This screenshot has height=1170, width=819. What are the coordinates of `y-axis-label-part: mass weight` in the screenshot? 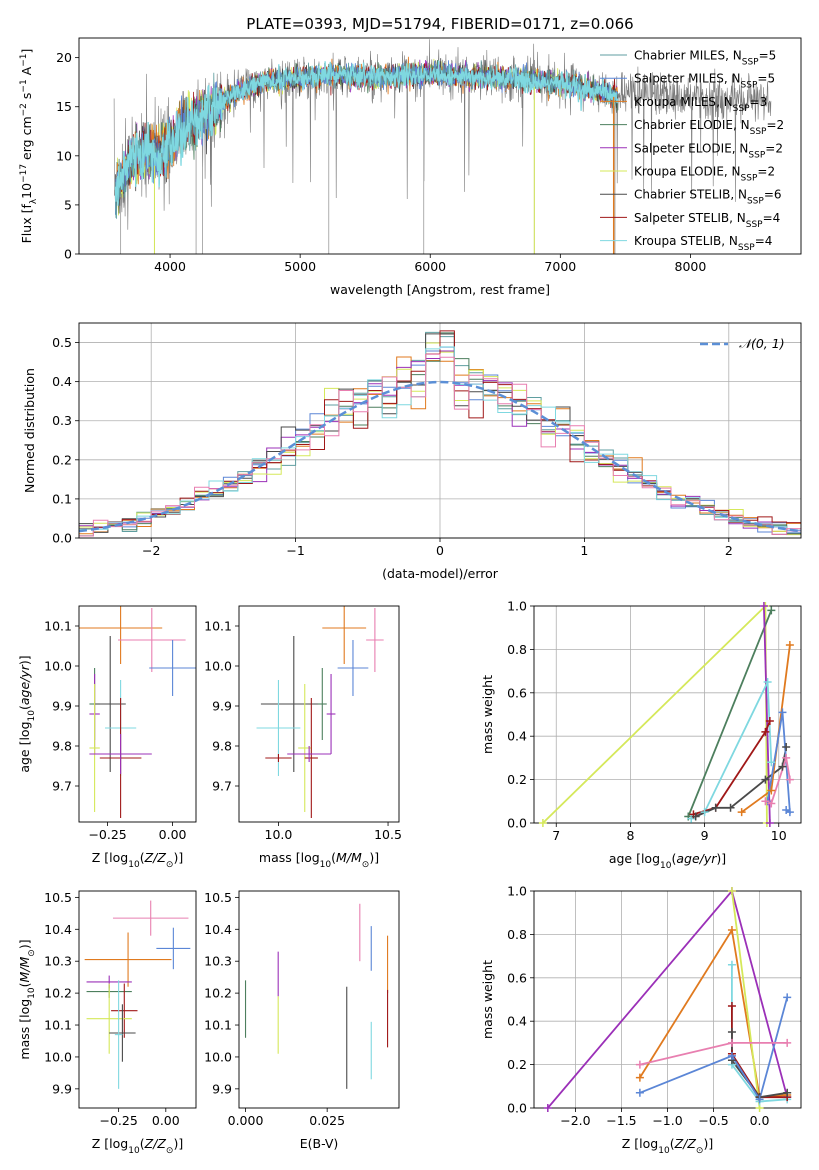 It's located at (487, 714).